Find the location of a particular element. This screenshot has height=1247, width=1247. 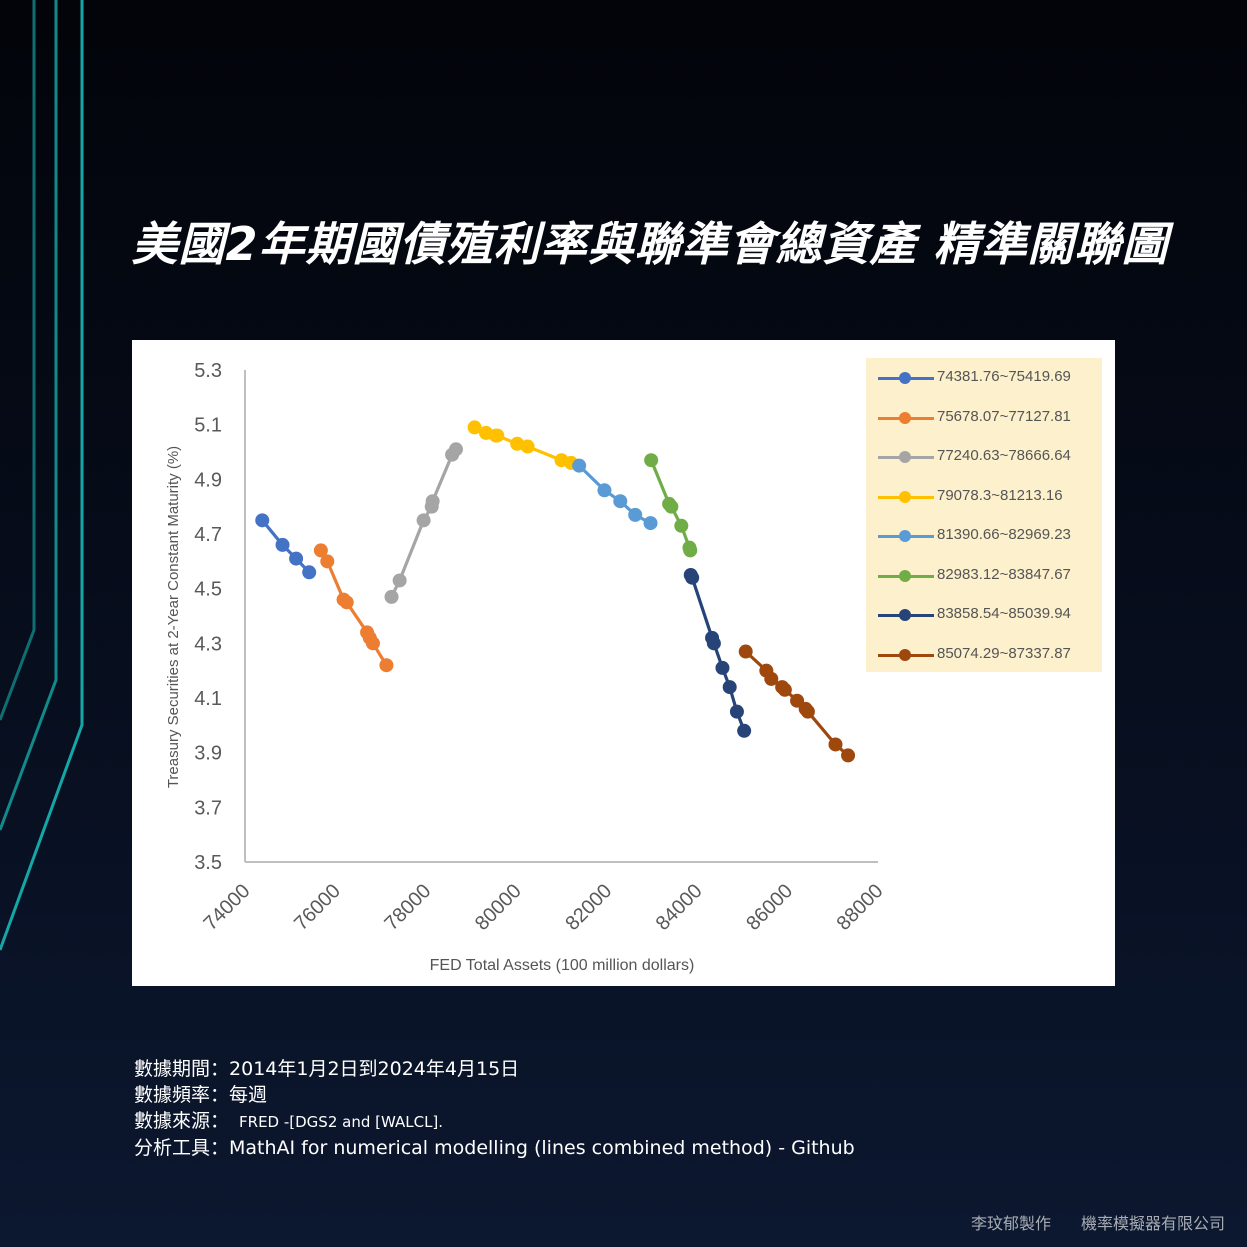

legend-label: 75678.07~77127.81 is located at coordinates (1004, 416).